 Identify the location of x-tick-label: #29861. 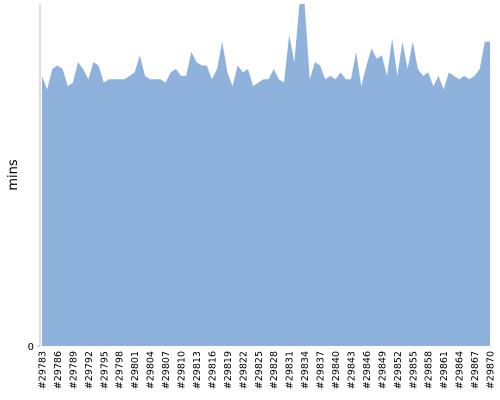
(444, 370).